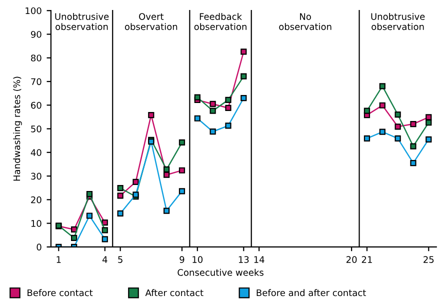 The image size is (443, 303). What do you see at coordinates (34, 10) in the screenshot?
I see `y-tick-label: 100` at bounding box center [34, 10].